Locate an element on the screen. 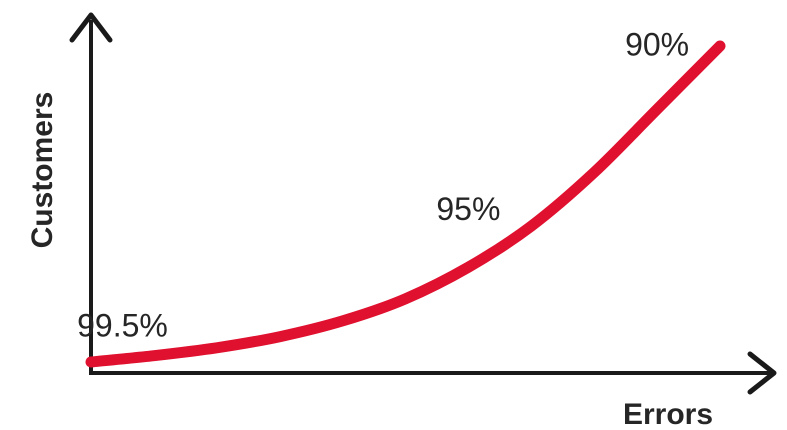  x-axis is located at coordinates (433, 373).